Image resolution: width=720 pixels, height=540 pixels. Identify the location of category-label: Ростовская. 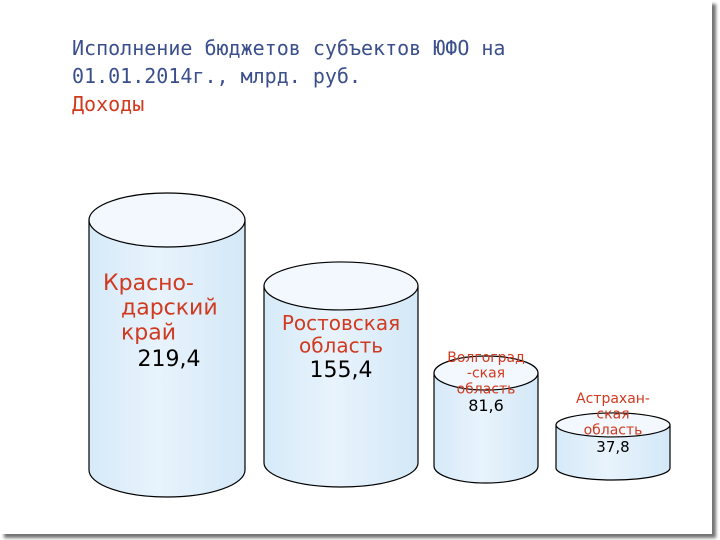
(341, 323).